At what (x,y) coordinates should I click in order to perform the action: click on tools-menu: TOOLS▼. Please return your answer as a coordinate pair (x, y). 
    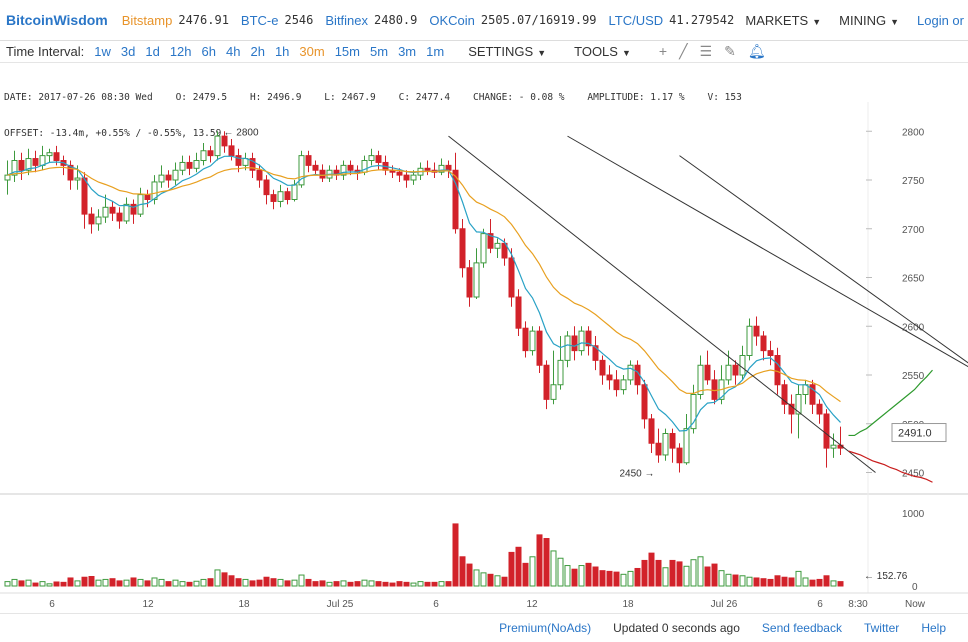
    Looking at the image, I should click on (602, 51).